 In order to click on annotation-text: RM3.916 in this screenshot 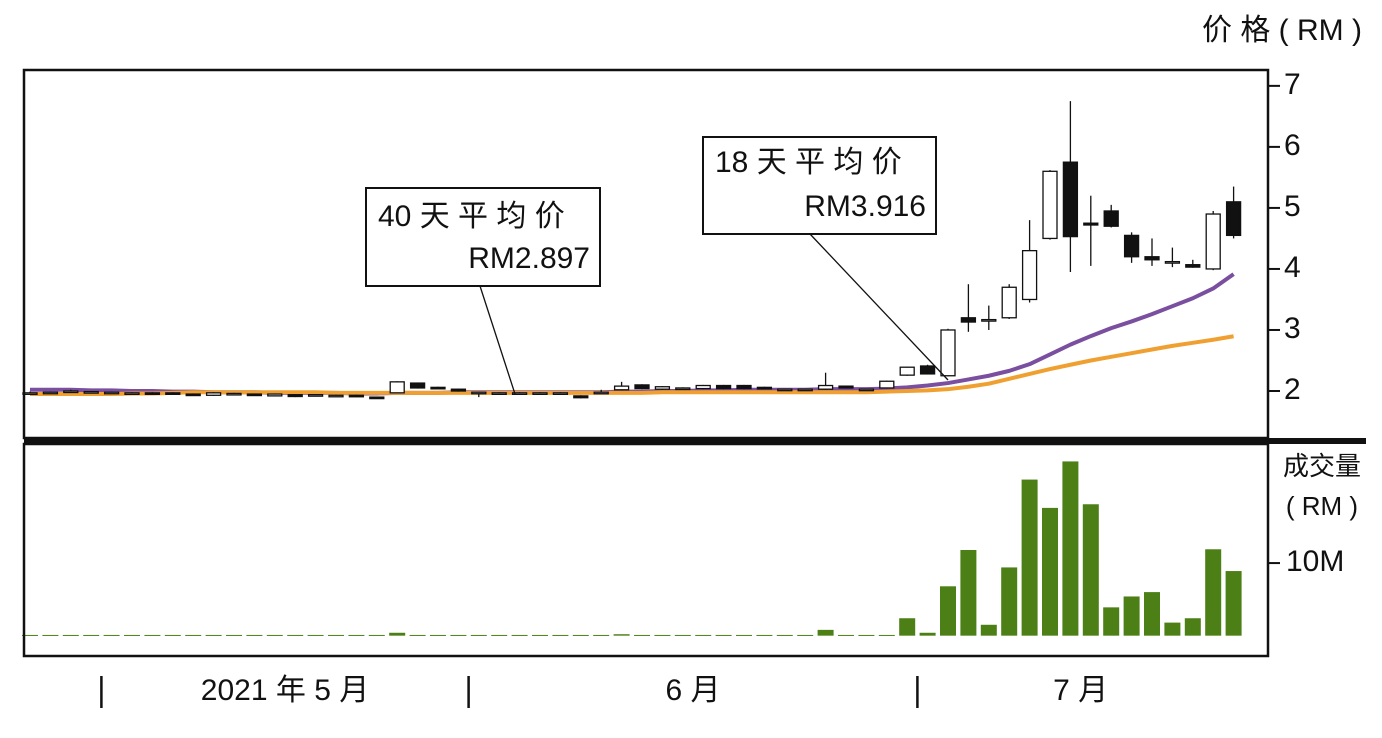, I will do `click(865, 206)`.